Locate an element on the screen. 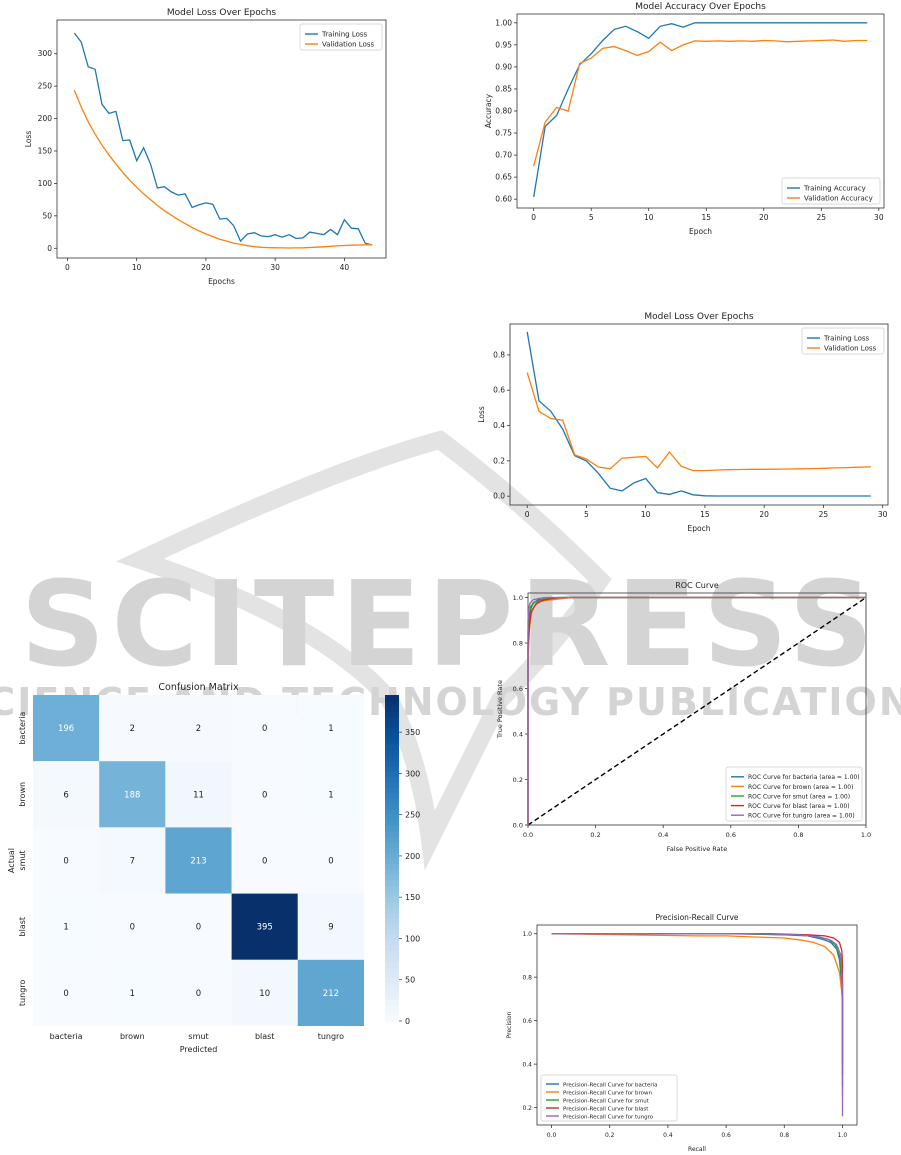 This screenshot has height=1155, width=901. y-axis-label: Precision is located at coordinates (509, 1024).